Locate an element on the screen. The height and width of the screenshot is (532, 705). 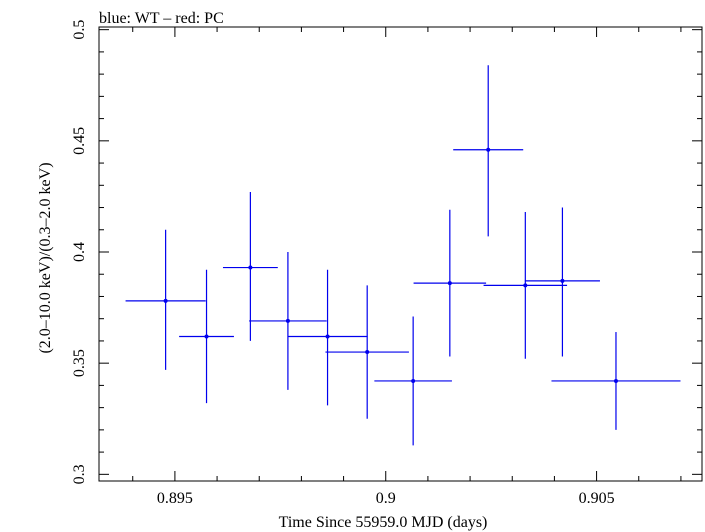
x-tick-label: 0.9 is located at coordinates (386, 498).